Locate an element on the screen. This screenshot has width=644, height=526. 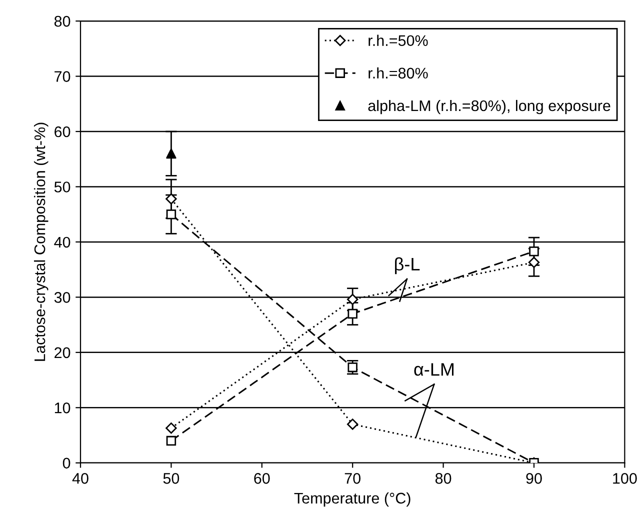
legend-label: r.h.=50% is located at coordinates (398, 40).